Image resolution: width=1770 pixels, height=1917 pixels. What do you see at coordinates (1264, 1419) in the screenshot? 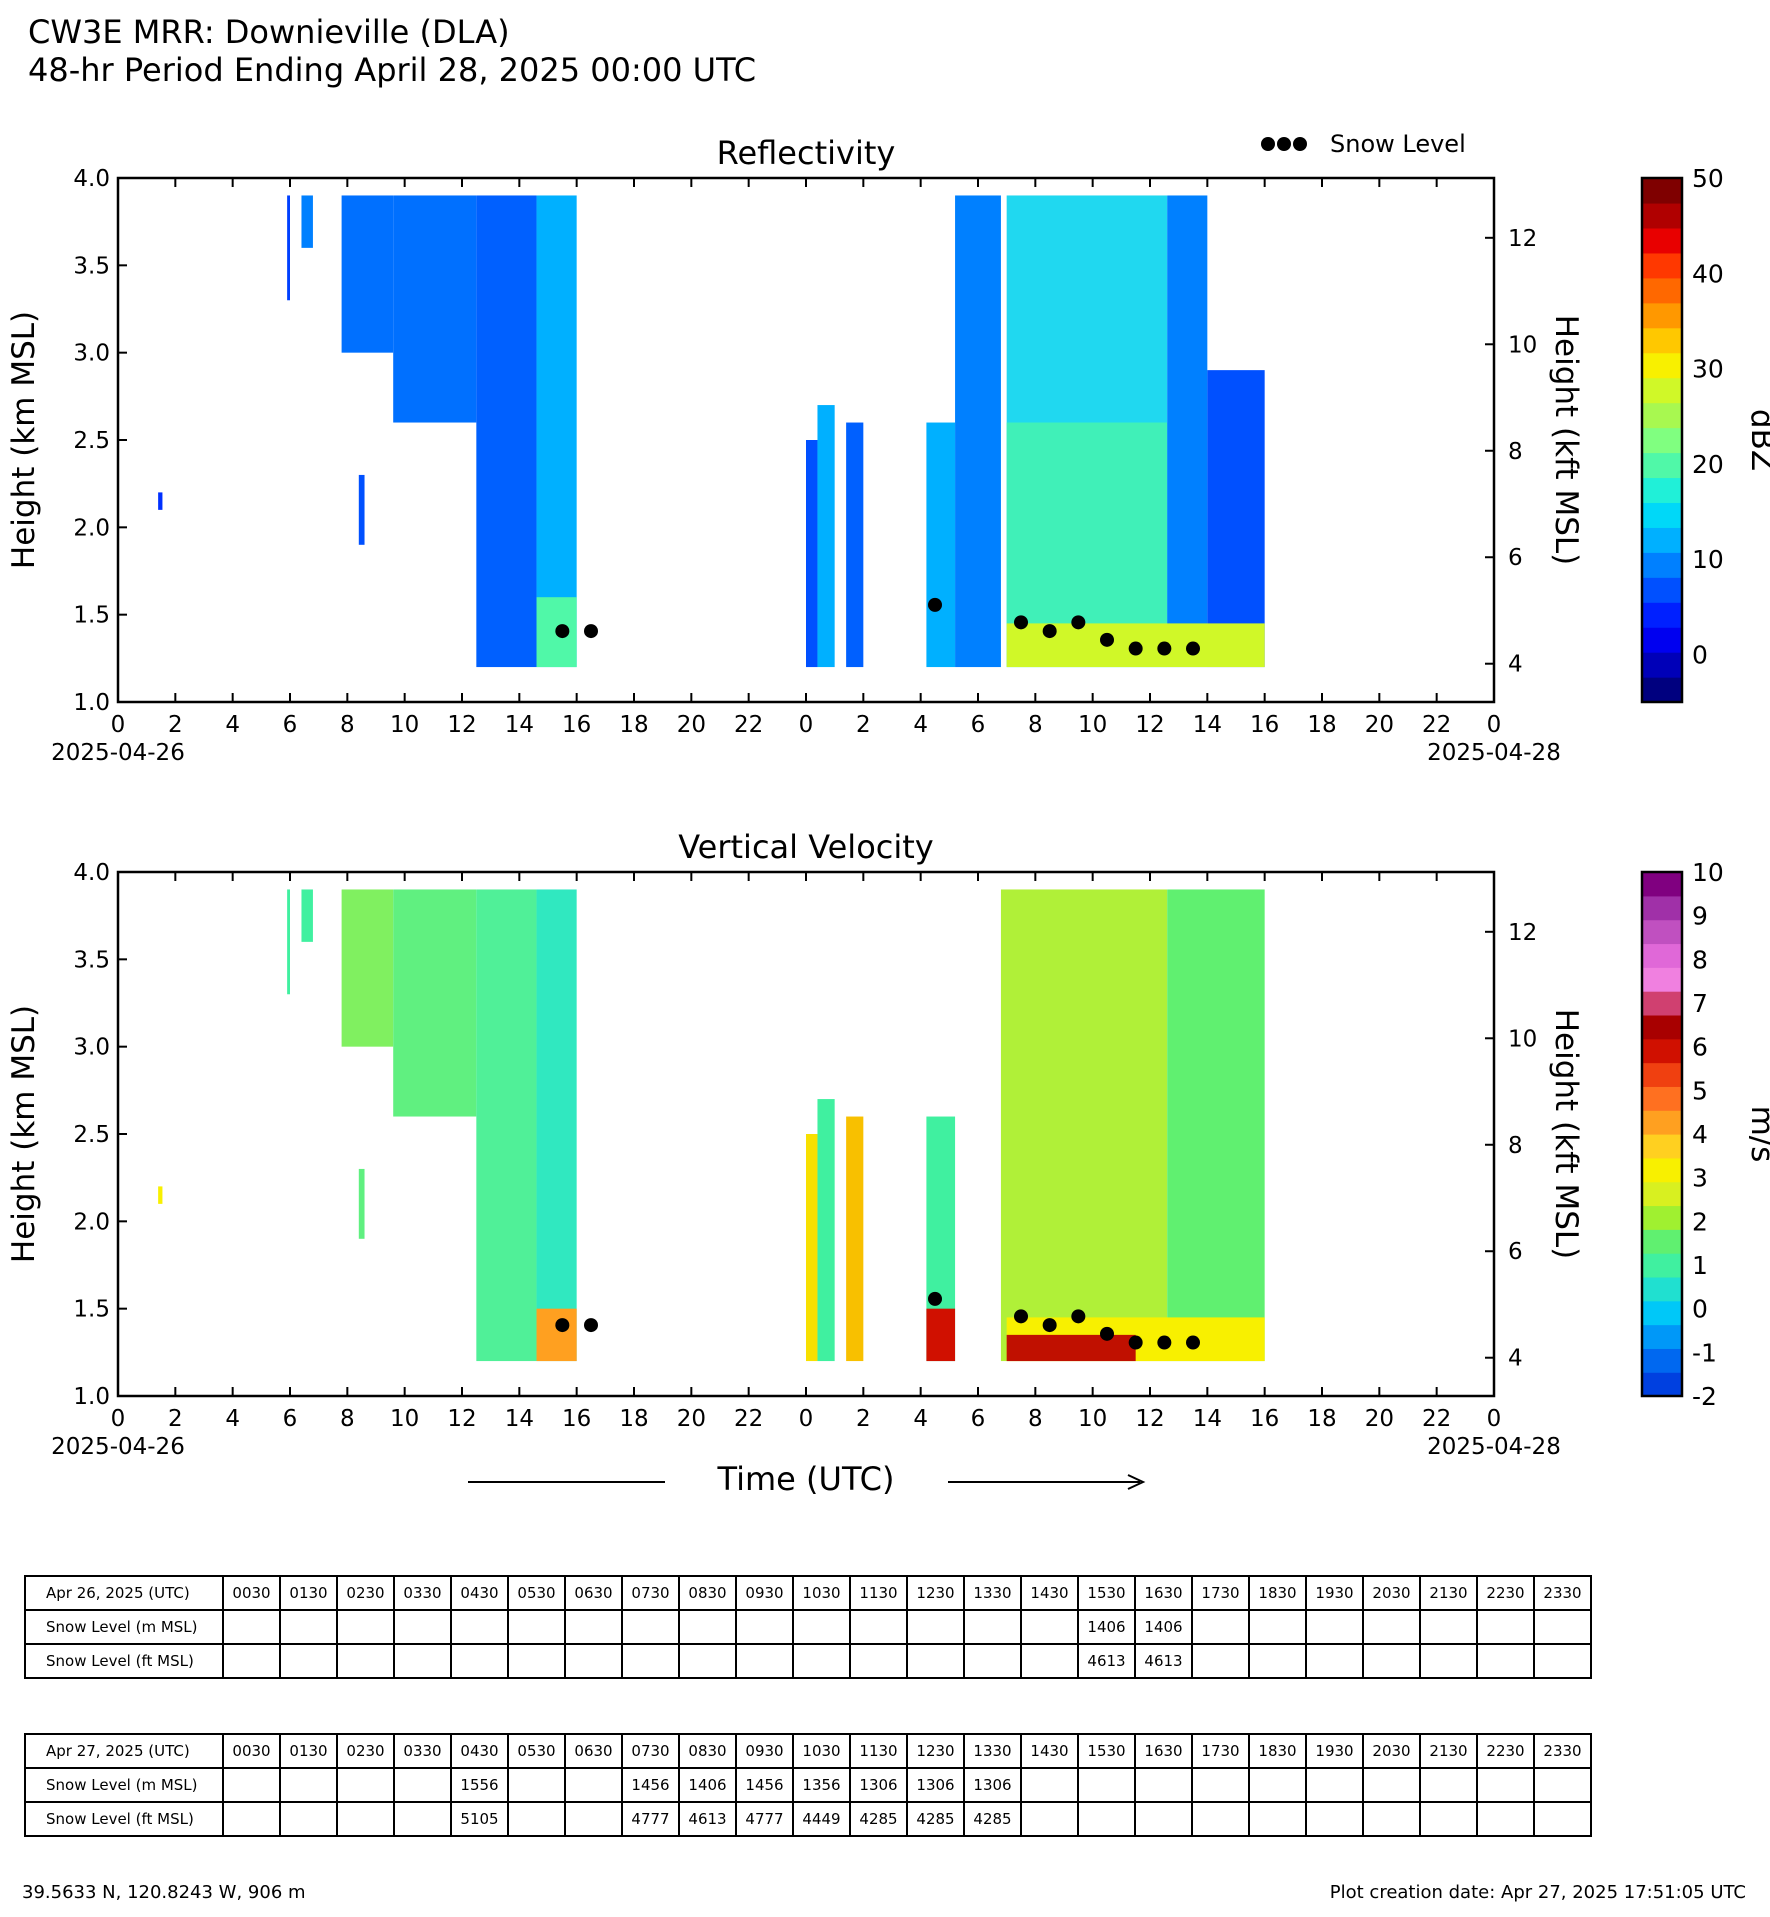
I see `x-tick-label: 16` at bounding box center [1264, 1419].